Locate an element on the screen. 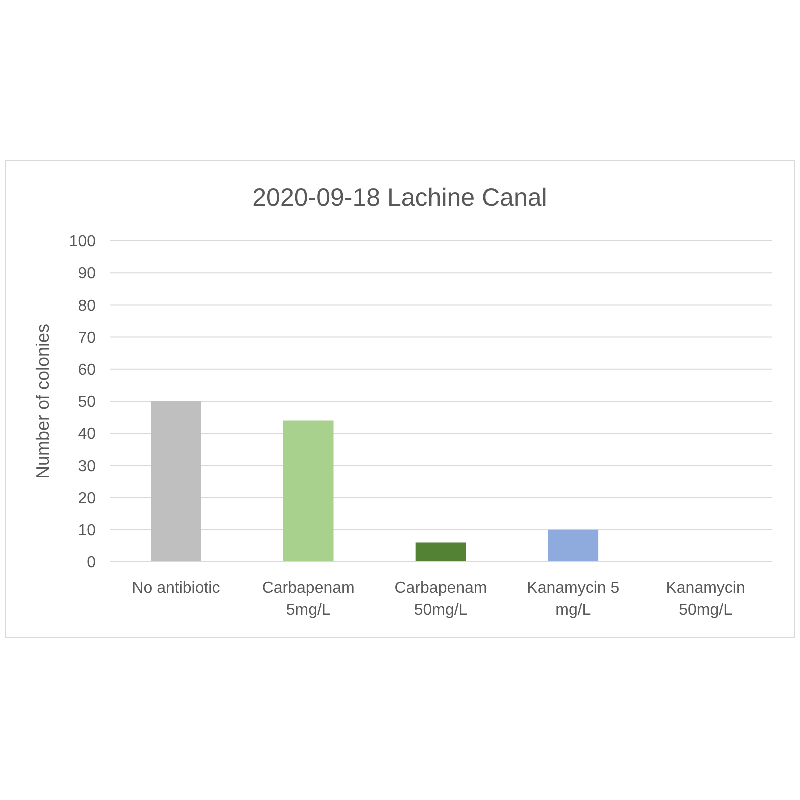 The image size is (800, 800). x-tick-label: Carbapenam 5mg/L is located at coordinates (308, 599).